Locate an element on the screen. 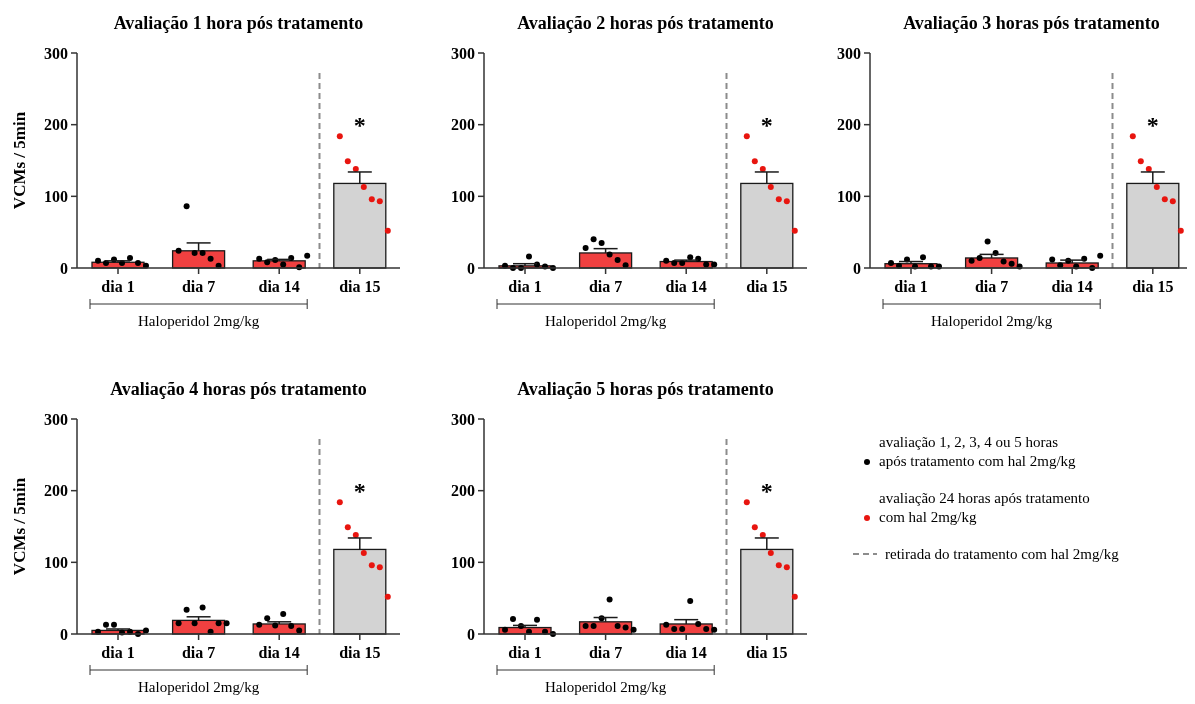 The width and height of the screenshot is (1195, 704). chart-title: Avaliação 1 hora pós tratamento is located at coordinates (238, 23).